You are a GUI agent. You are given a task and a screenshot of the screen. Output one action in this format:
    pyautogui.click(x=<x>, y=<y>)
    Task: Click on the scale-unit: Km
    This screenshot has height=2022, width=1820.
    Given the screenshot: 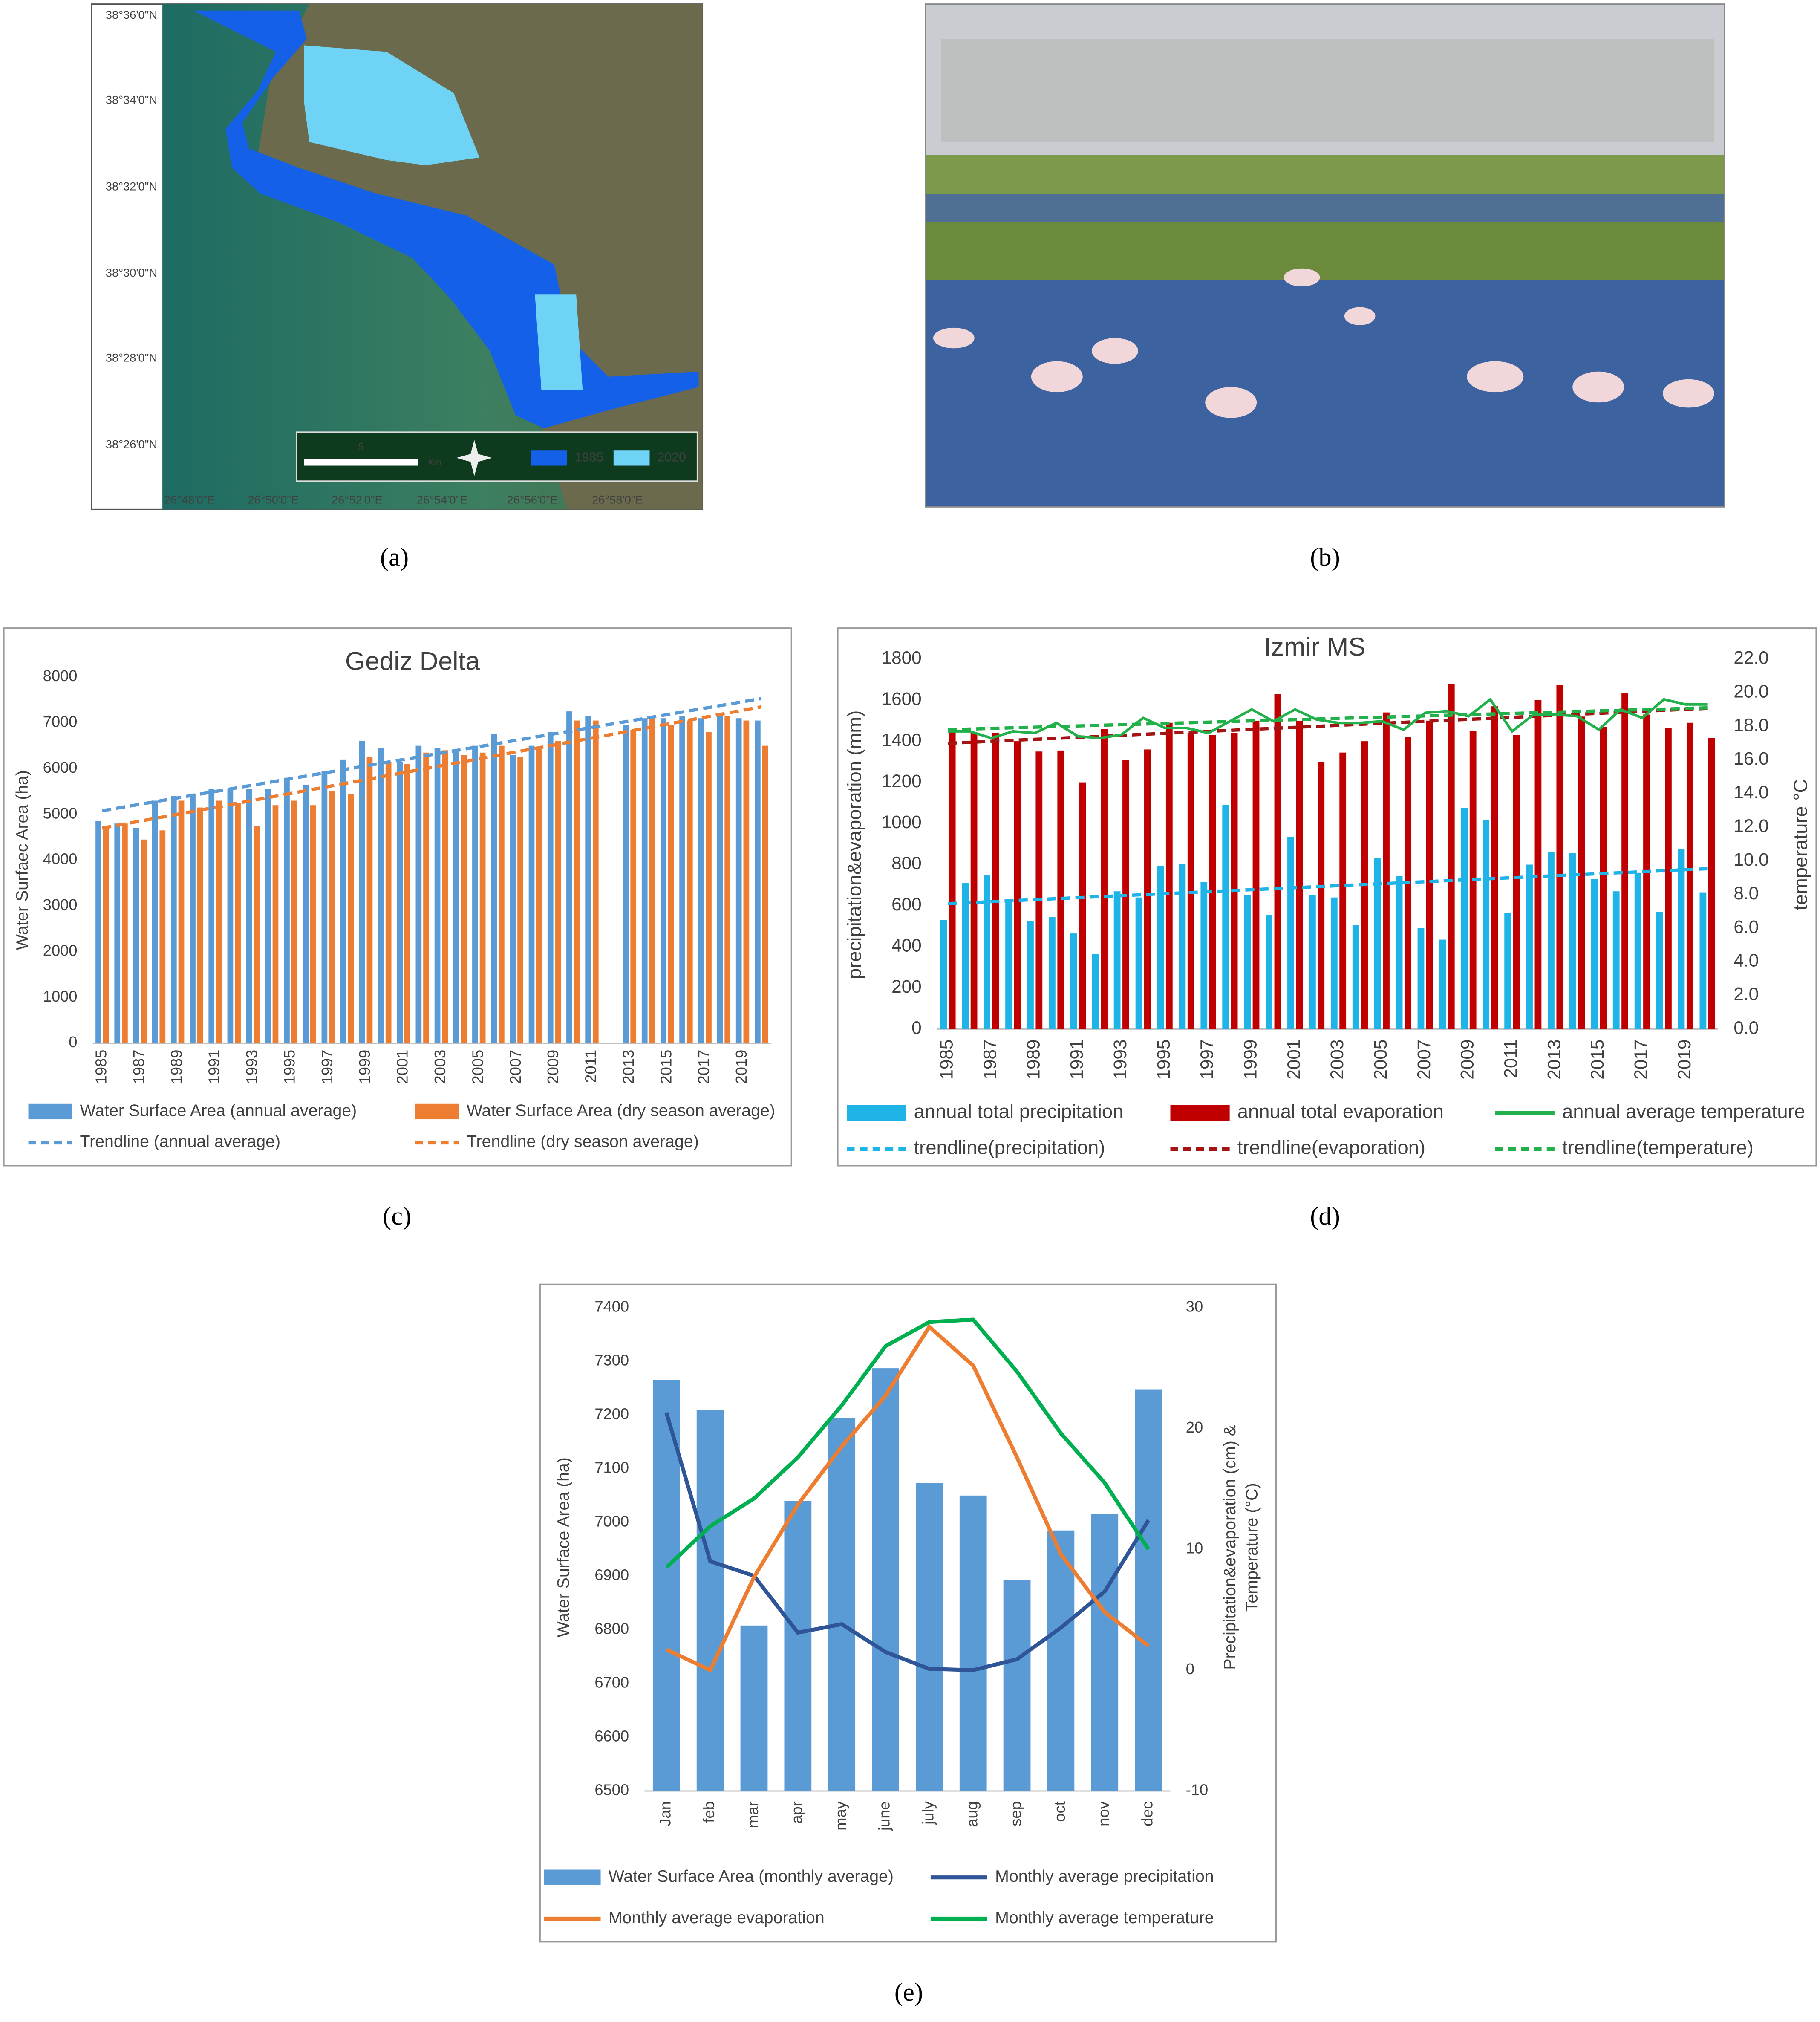 What is the action you would take?
    pyautogui.click(x=434, y=463)
    